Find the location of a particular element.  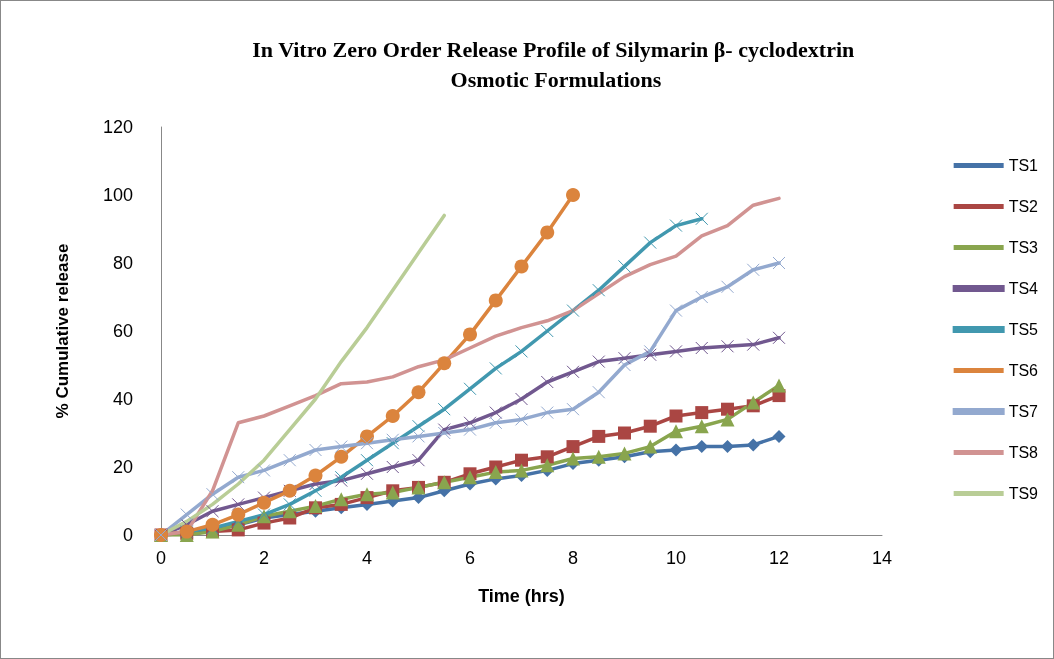

y-axis-title: % Cumulative release is located at coordinates (62, 331).